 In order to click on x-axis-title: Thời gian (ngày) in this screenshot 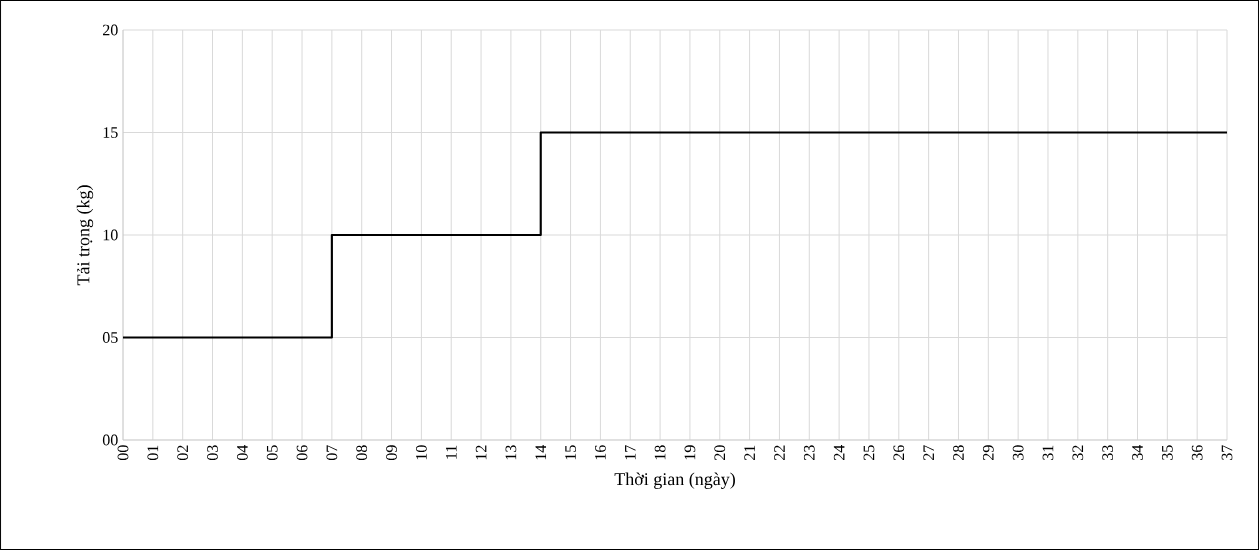, I will do `click(674, 480)`.